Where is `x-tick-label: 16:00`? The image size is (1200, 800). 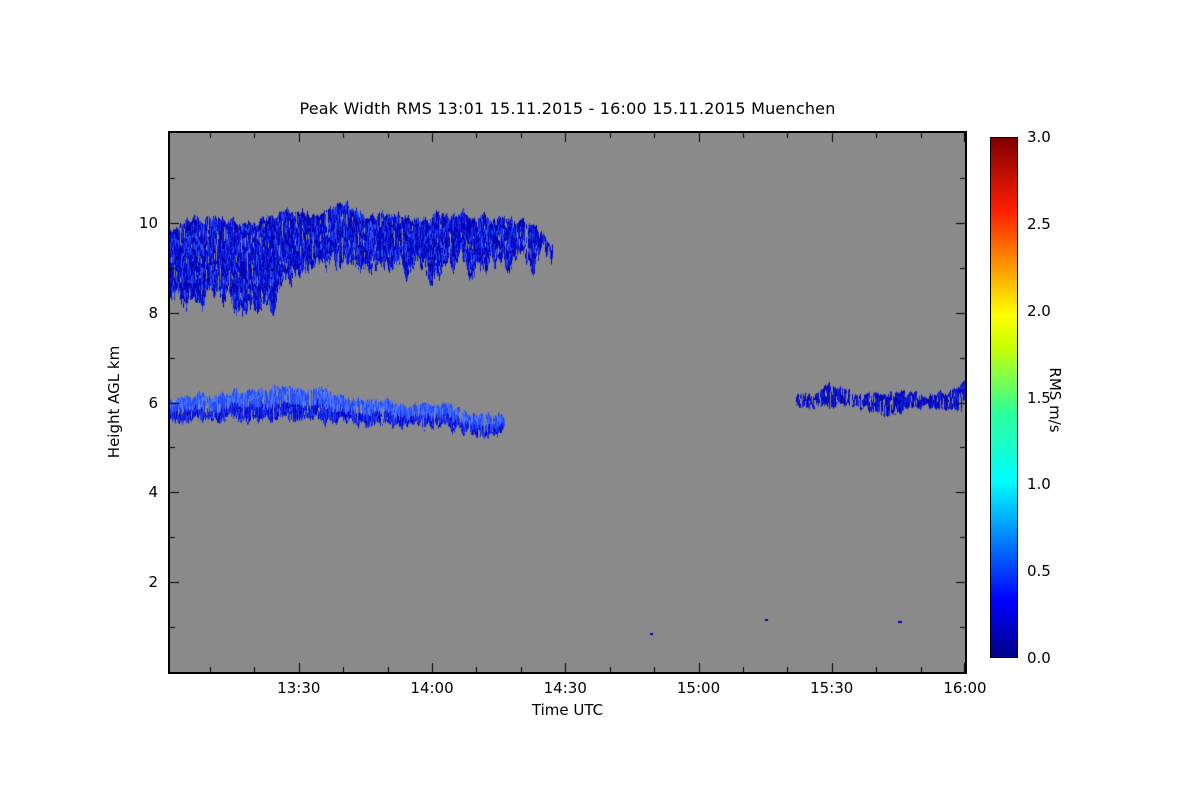
x-tick-label: 16:00 is located at coordinates (965, 688).